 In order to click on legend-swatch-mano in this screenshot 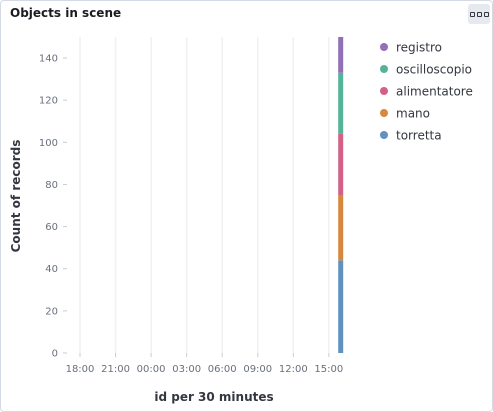, I will do `click(384, 113)`.